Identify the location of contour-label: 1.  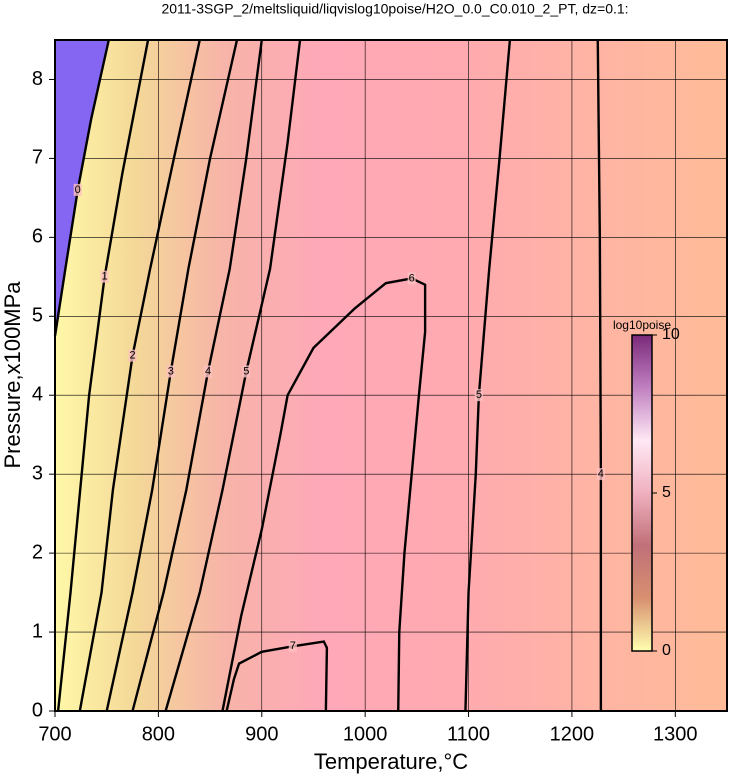
(105, 277).